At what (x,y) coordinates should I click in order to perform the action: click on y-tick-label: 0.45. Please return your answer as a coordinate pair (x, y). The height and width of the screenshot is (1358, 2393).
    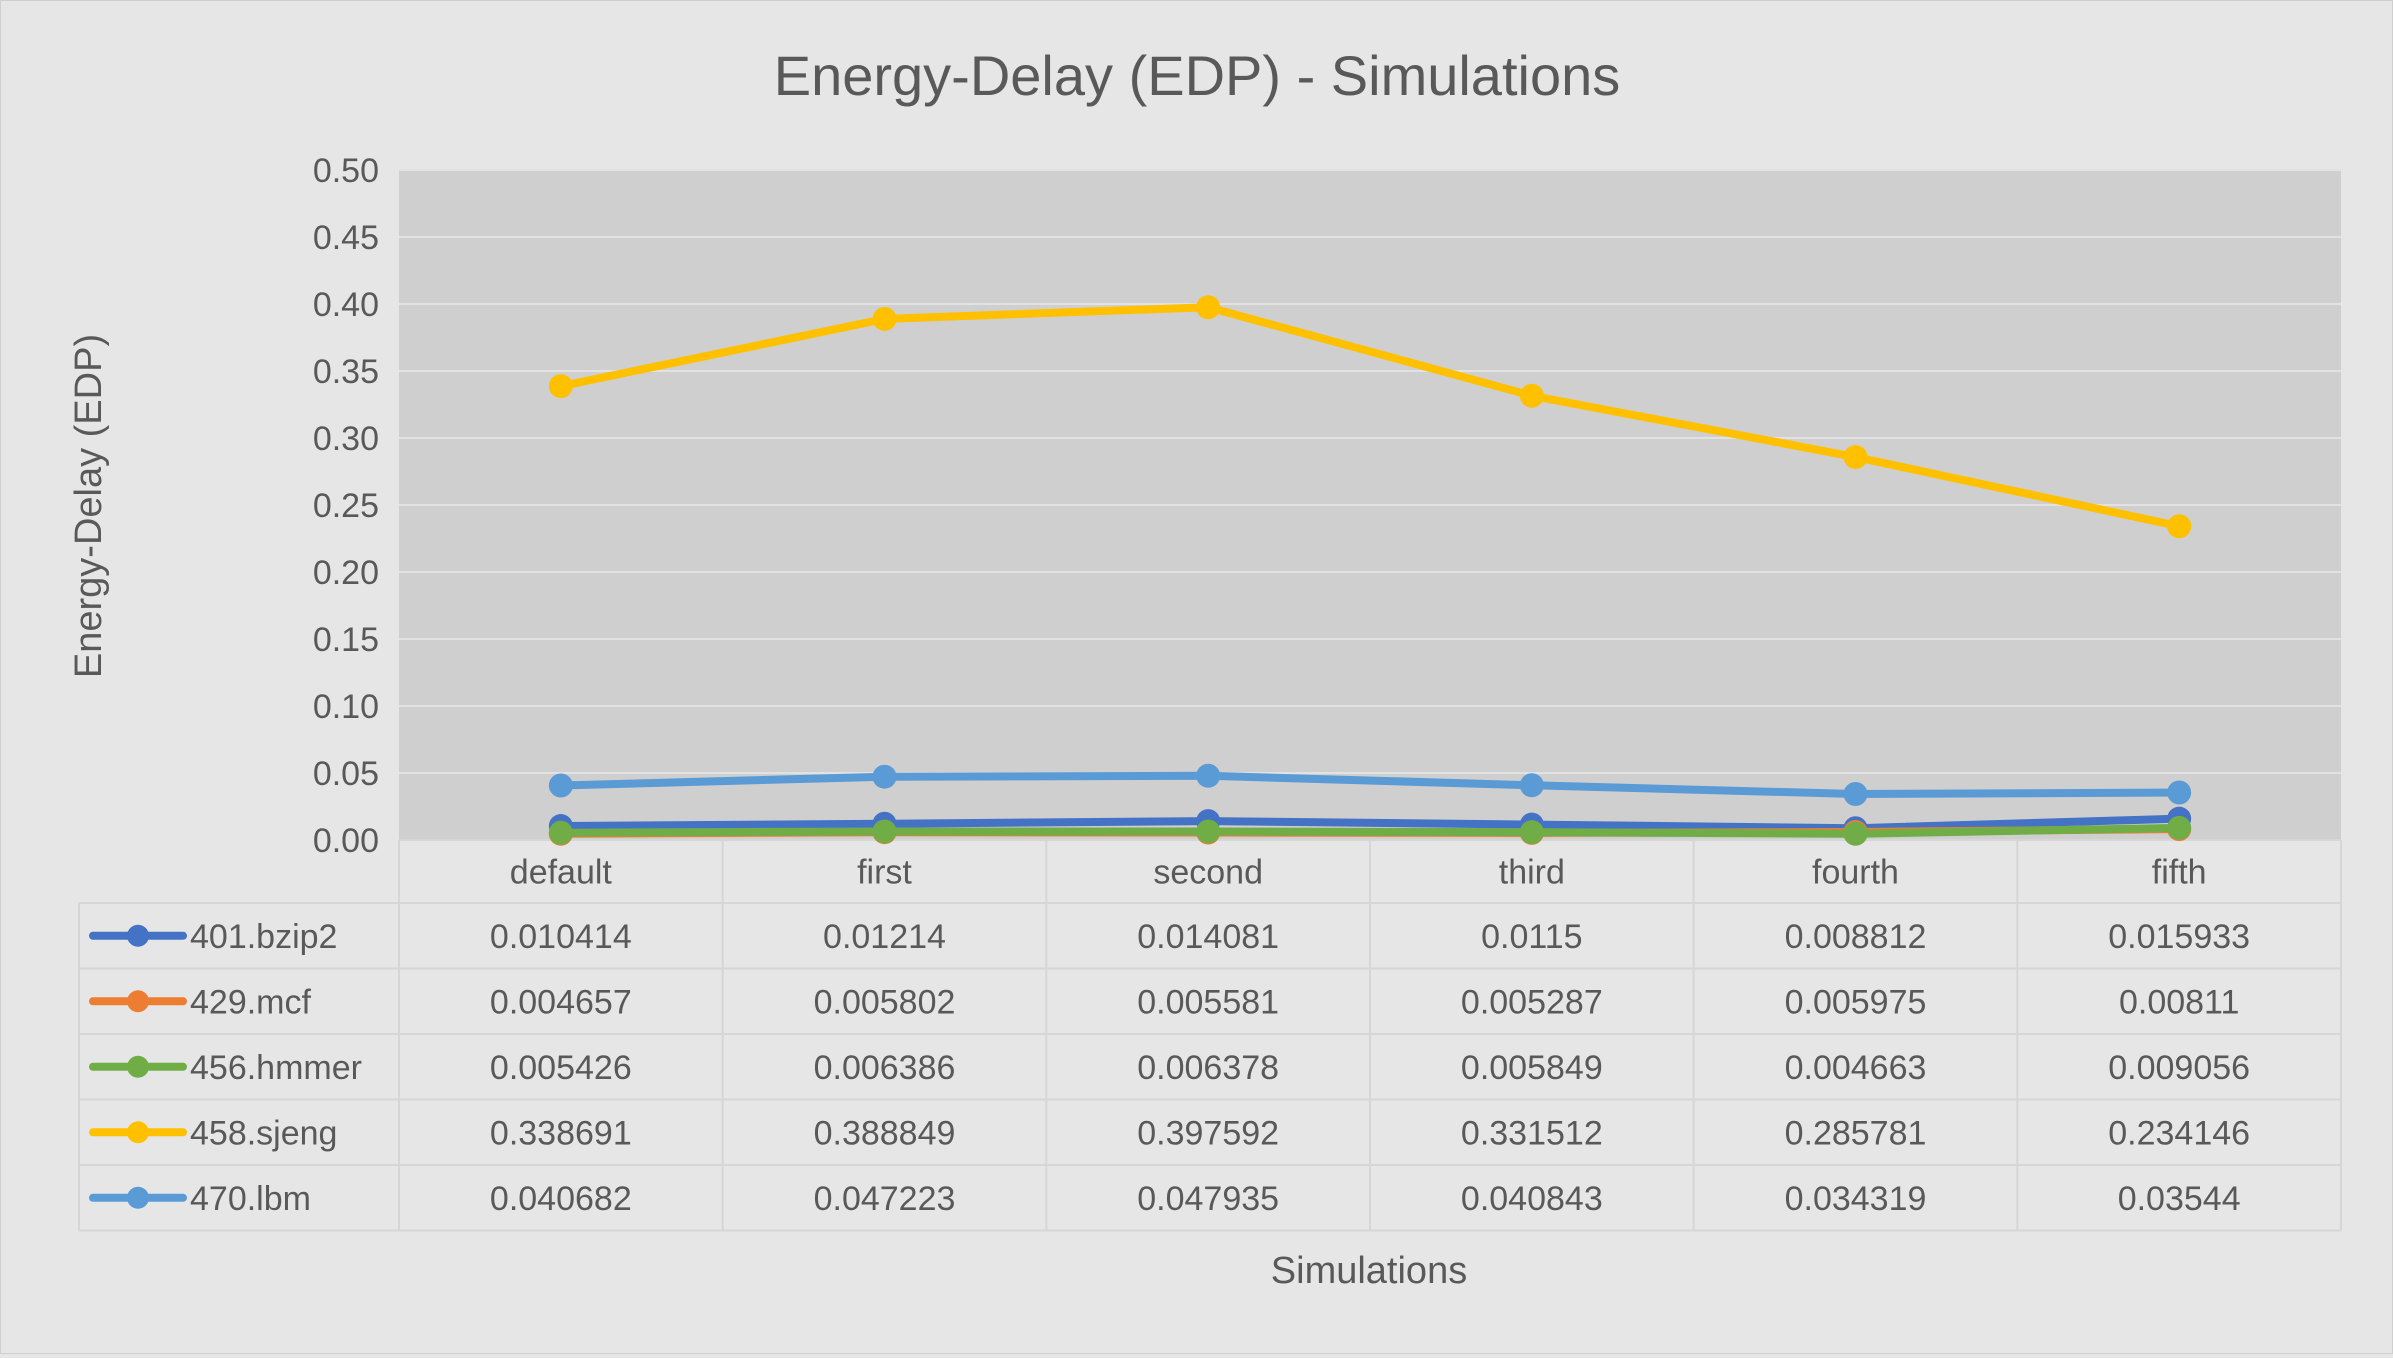
    Looking at the image, I should click on (346, 238).